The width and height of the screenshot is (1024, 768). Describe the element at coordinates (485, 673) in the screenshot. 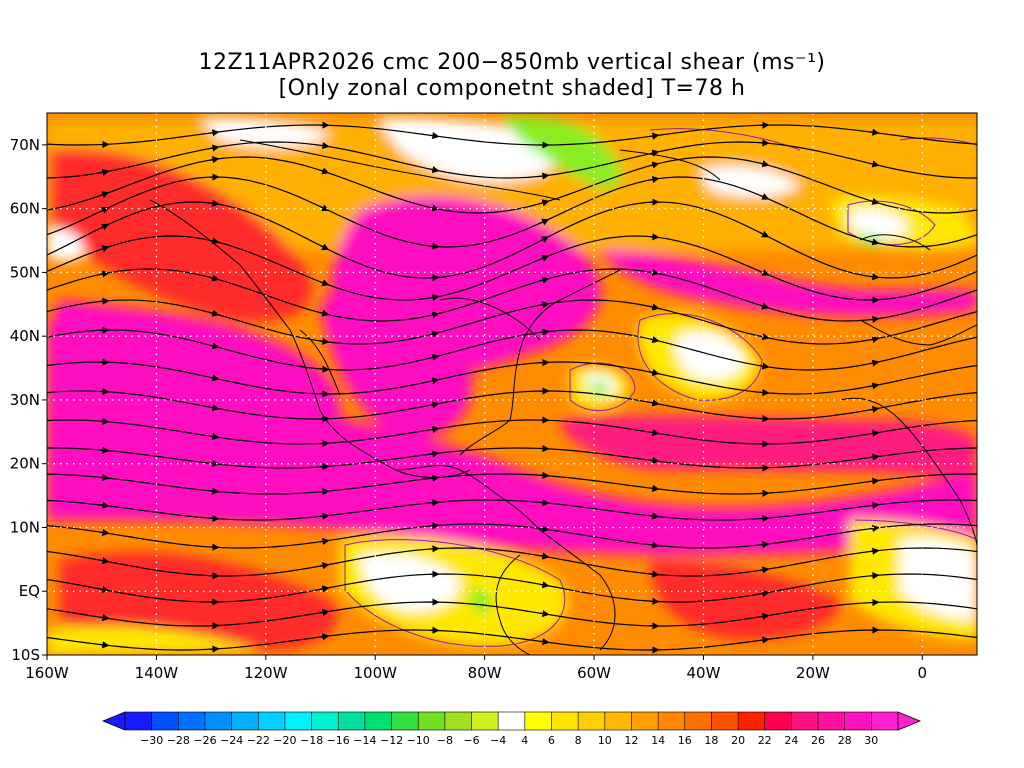

I see `lon-label: 80W` at that location.